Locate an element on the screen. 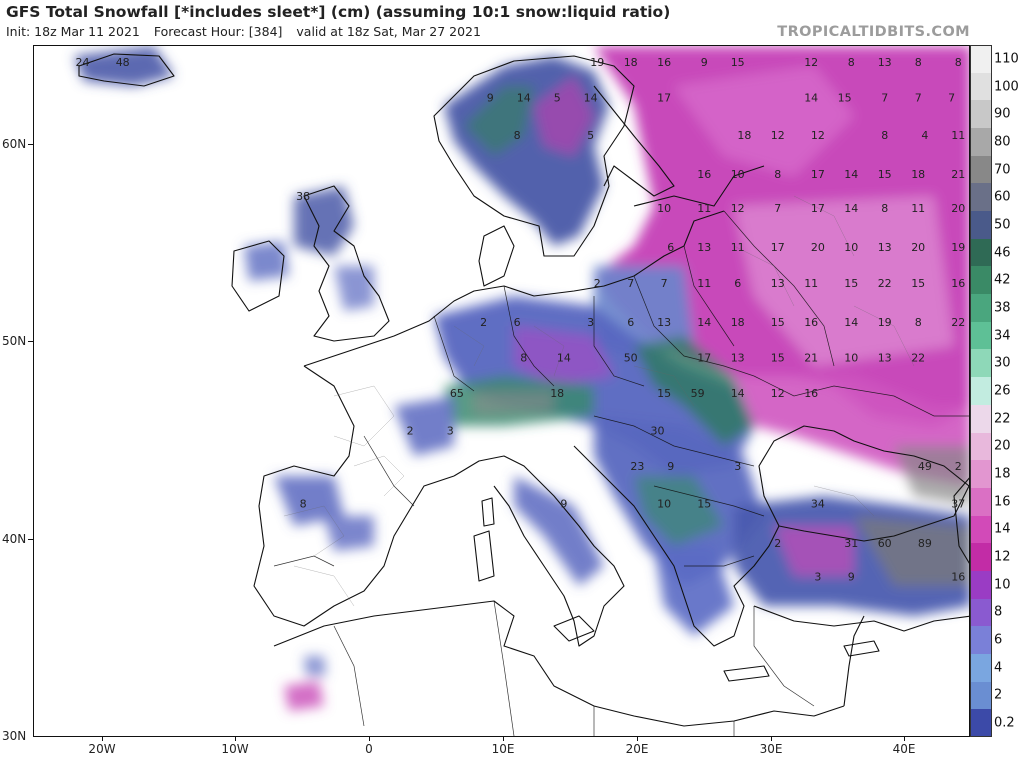 This screenshot has width=1024, height=760. forecast-hour: Forecast Hour: [384] is located at coordinates (218, 31).